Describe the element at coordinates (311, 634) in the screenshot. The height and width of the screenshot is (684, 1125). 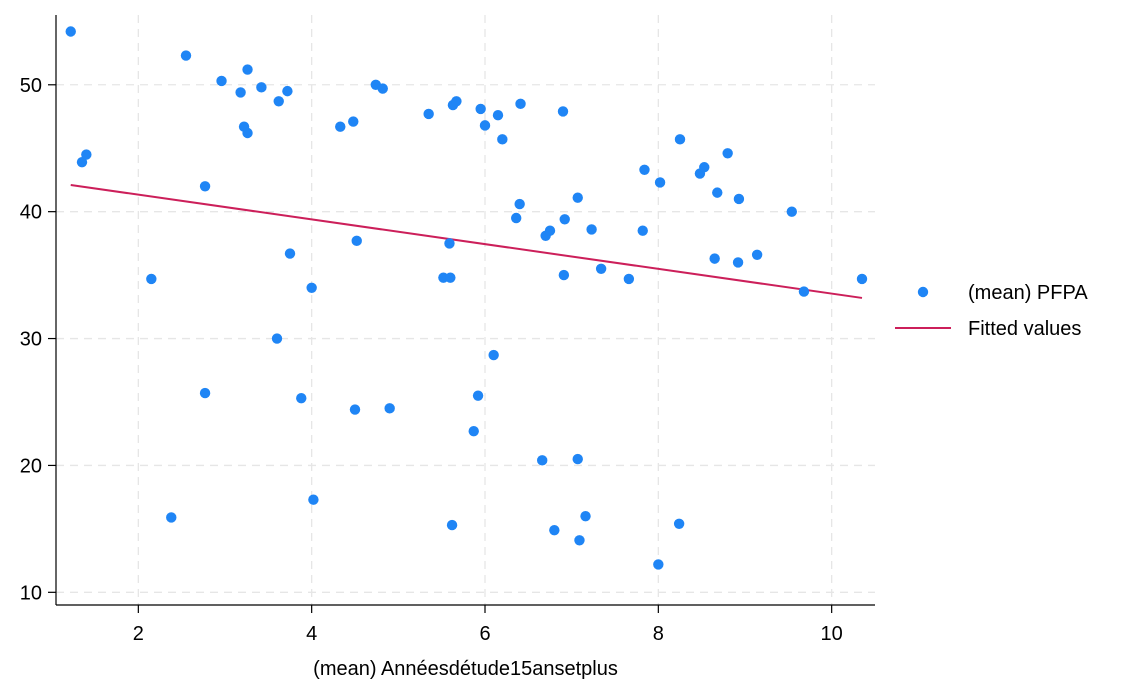
I see `x-tick-label: 4` at that location.